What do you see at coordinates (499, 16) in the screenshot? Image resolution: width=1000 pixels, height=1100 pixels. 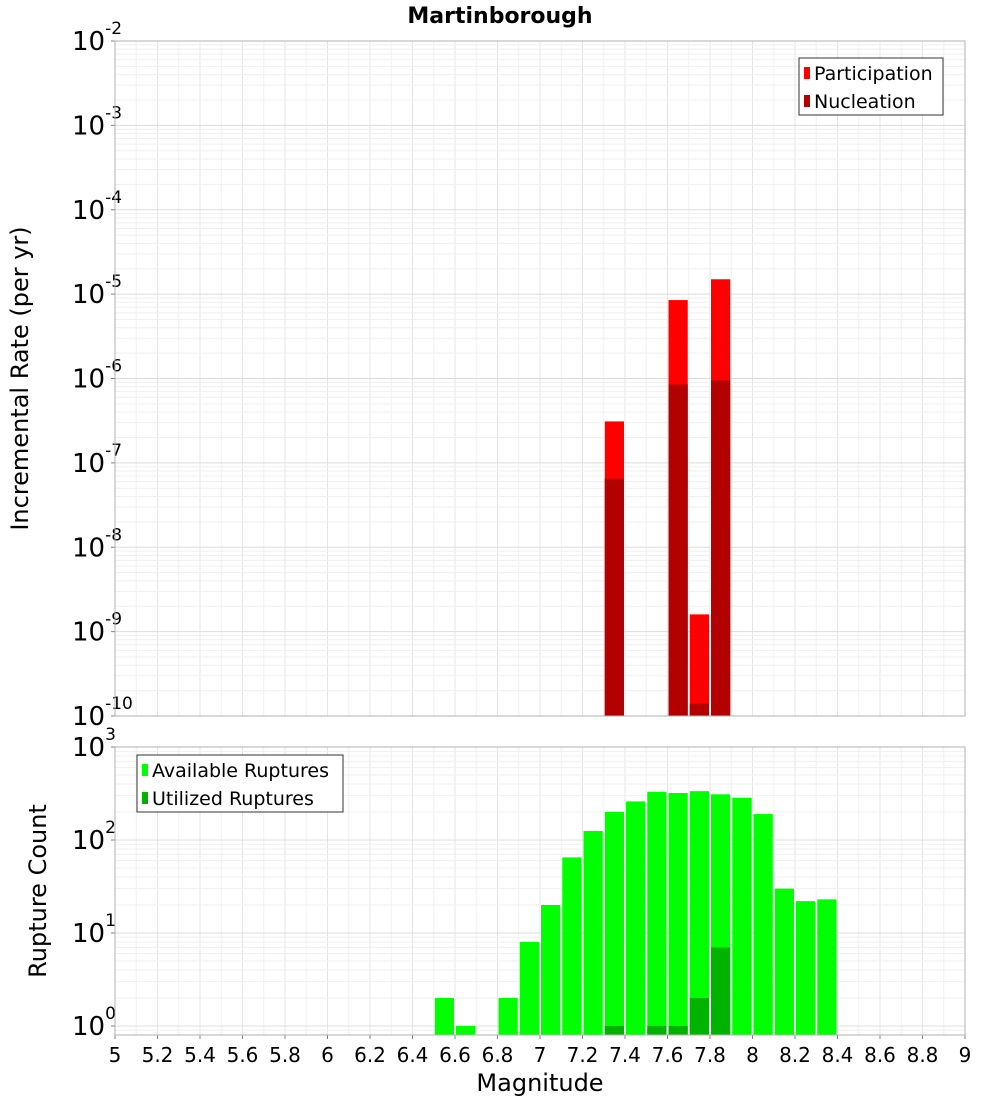 I see `chart-title: Martinborough` at bounding box center [499, 16].